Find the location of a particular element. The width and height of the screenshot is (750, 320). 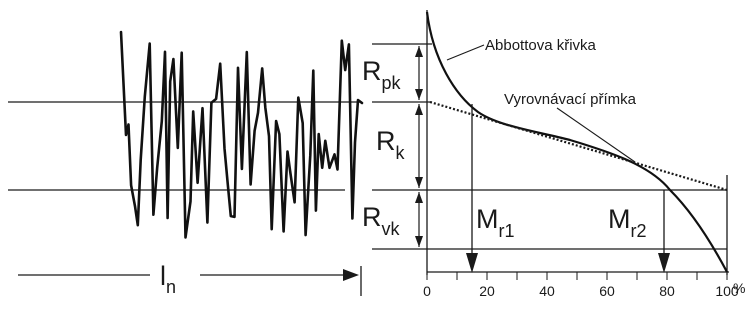

equivalent-line-label: Vyrovnávací přímka is located at coordinates (570, 99).